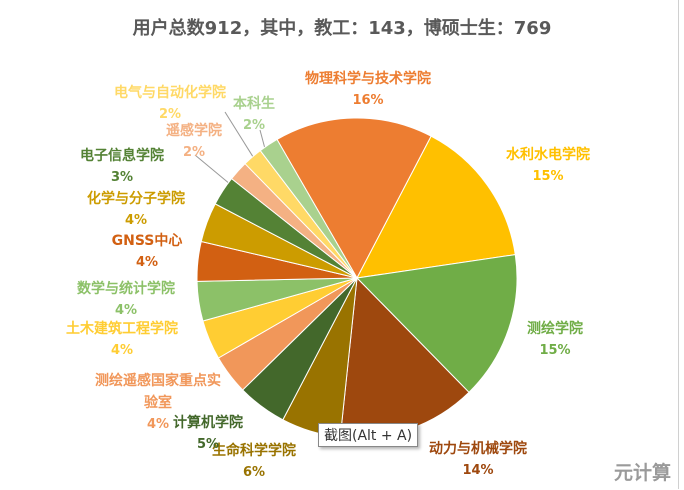  What do you see at coordinates (548, 166) in the screenshot?
I see `data-label: 水利水电学院 15%` at bounding box center [548, 166].